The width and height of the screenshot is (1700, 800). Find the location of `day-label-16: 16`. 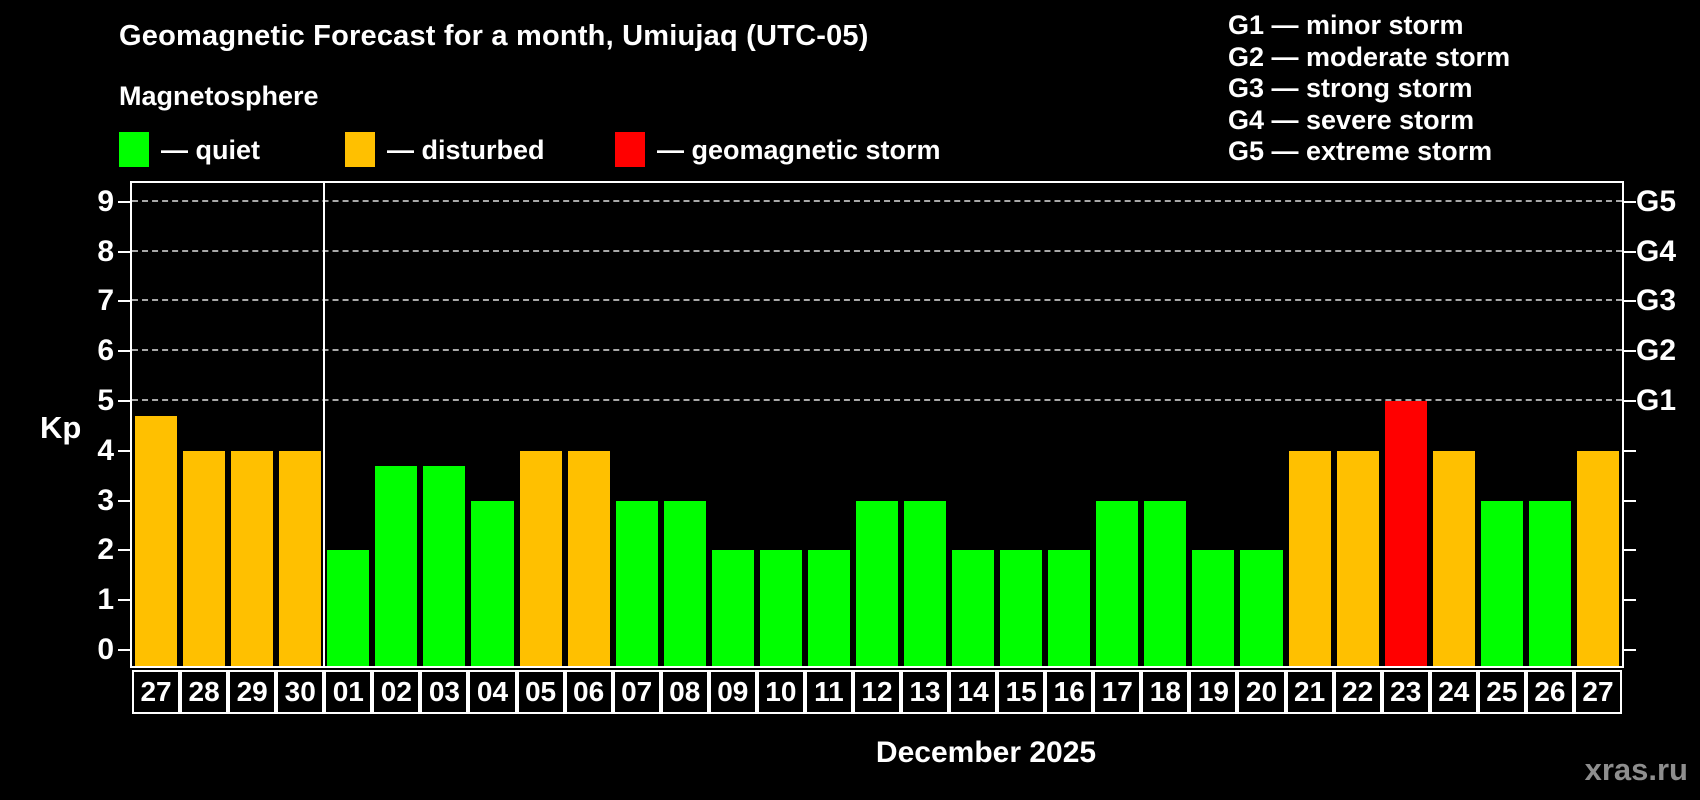

day-label-16: 16 is located at coordinates (1069, 692).